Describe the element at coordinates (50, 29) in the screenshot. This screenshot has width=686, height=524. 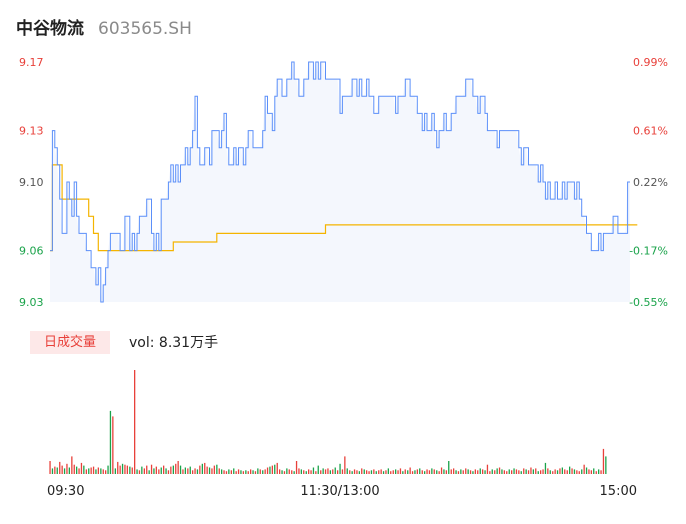
I see `stock-name: 中谷物流` at that location.